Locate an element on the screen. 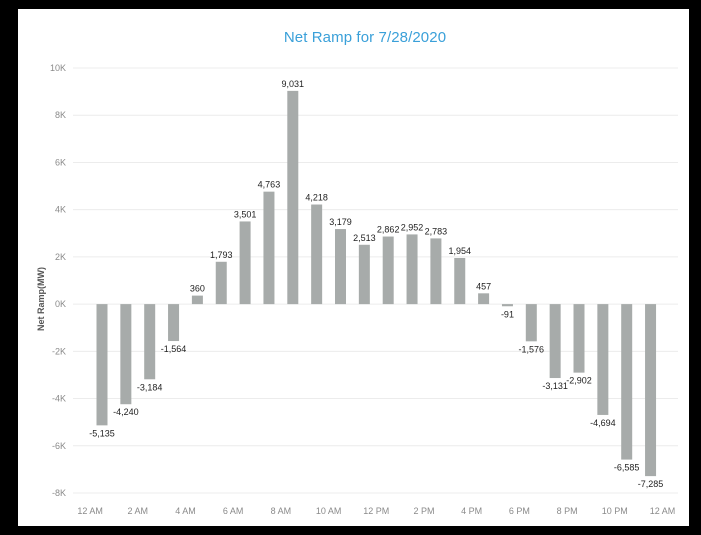  data-label: -91 is located at coordinates (507, 314).